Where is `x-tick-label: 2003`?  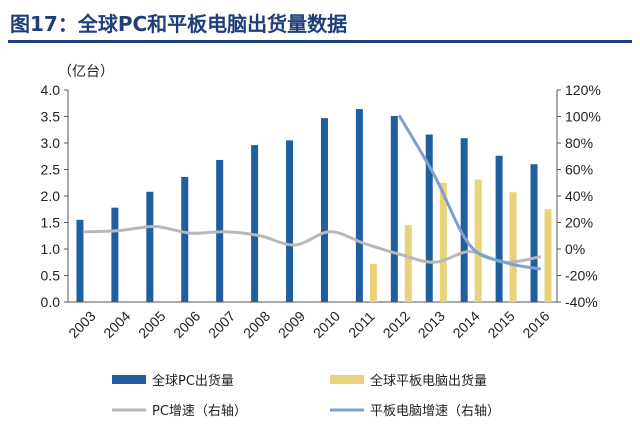
x-tick-label: 2003 is located at coordinates (81, 324).